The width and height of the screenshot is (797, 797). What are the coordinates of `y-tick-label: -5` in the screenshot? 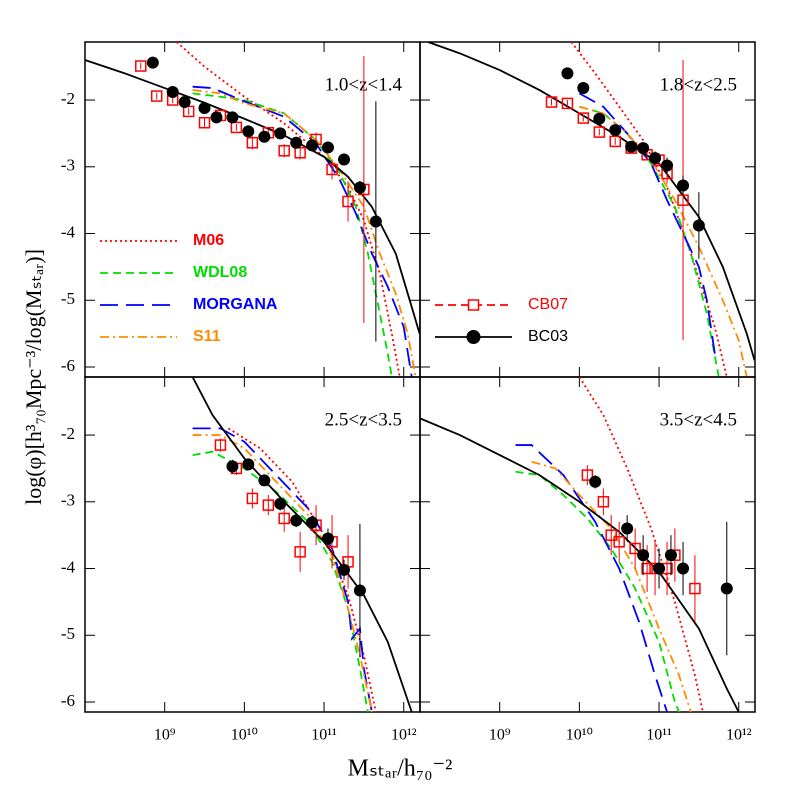 It's located at (68, 633).